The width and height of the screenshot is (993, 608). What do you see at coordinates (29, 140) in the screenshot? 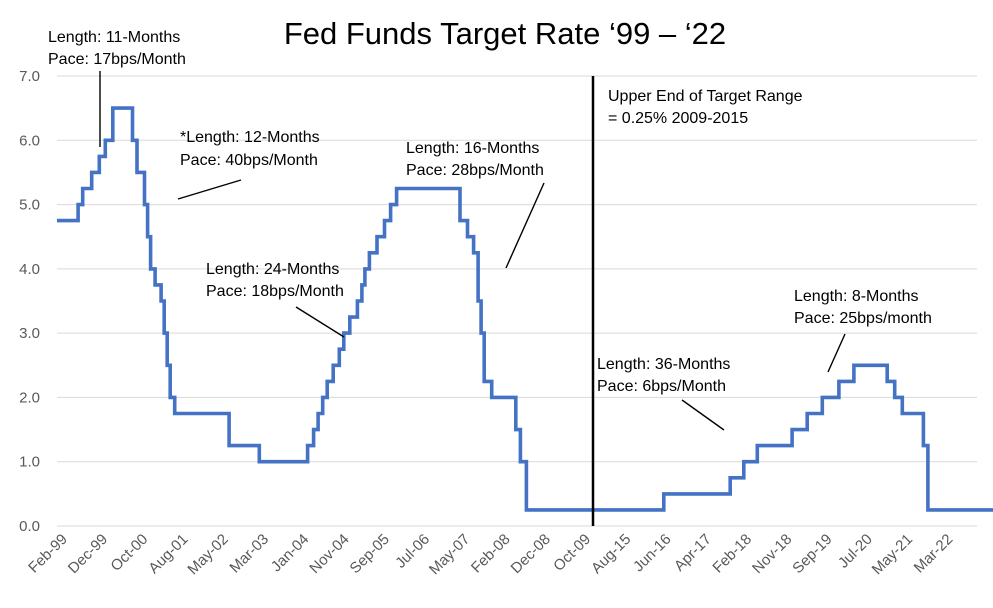
I see `y-tick-label: 6.0` at bounding box center [29, 140].